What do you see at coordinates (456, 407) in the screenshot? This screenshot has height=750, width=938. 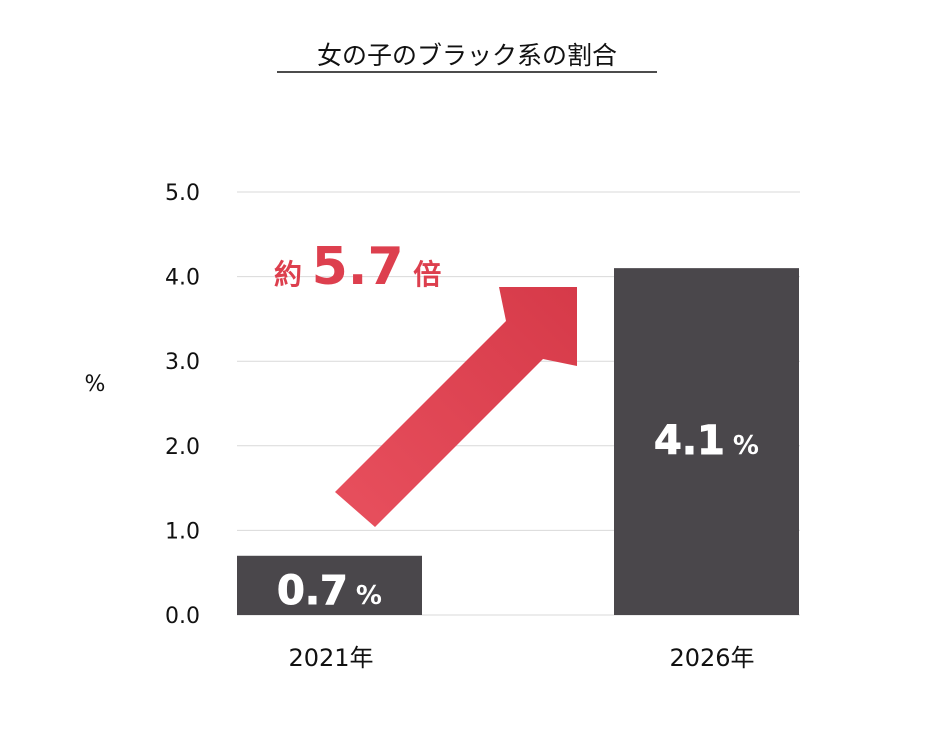 I see `growth-arrow` at bounding box center [456, 407].